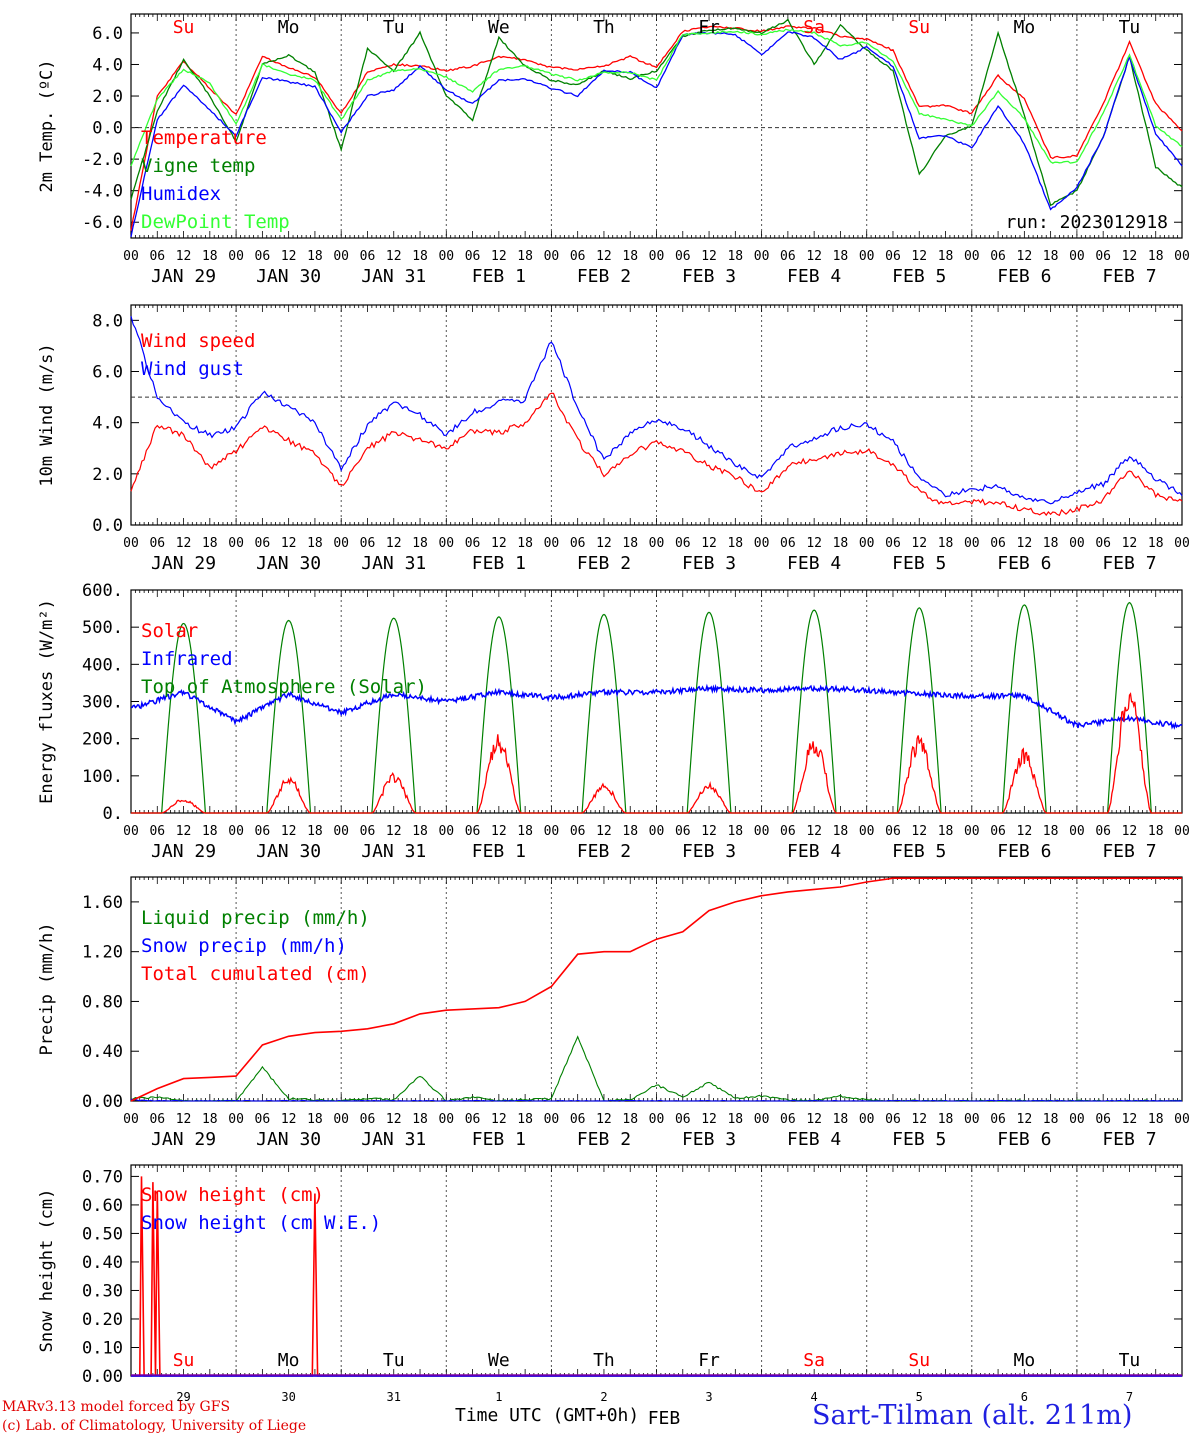 This screenshot has width=1194, height=1440. I want to click on y-axis-label: 10m Wind (m/s), so click(47, 414).